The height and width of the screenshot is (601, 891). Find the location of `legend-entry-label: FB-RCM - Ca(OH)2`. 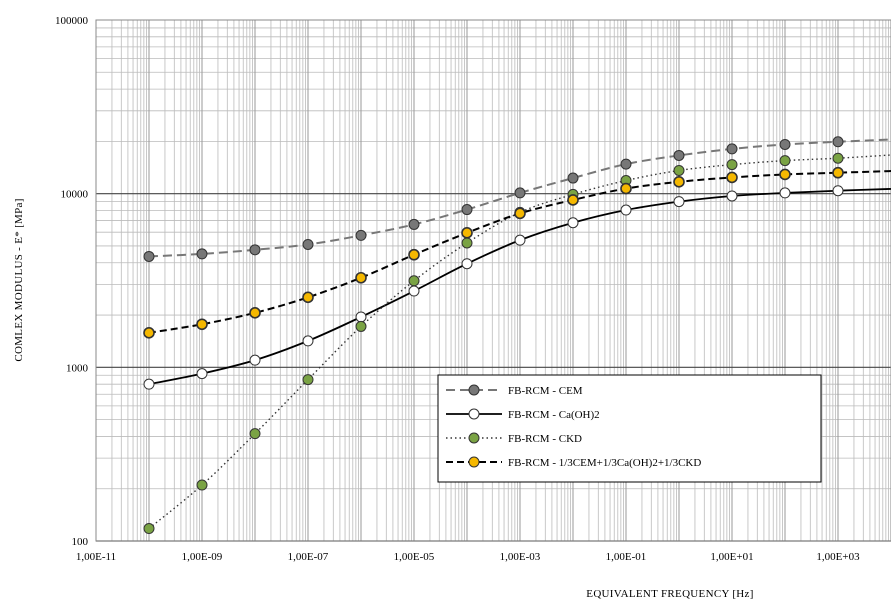

legend-entry-label: FB-RCM - Ca(OH)2 is located at coordinates (554, 415).